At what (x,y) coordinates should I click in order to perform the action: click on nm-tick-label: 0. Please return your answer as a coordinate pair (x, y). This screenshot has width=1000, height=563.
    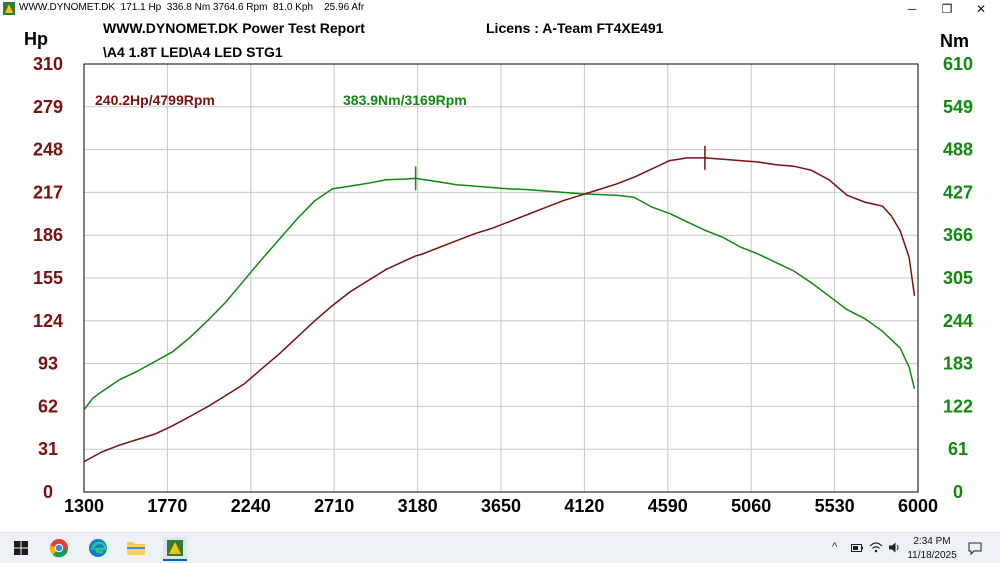
    Looking at the image, I should click on (958, 492).